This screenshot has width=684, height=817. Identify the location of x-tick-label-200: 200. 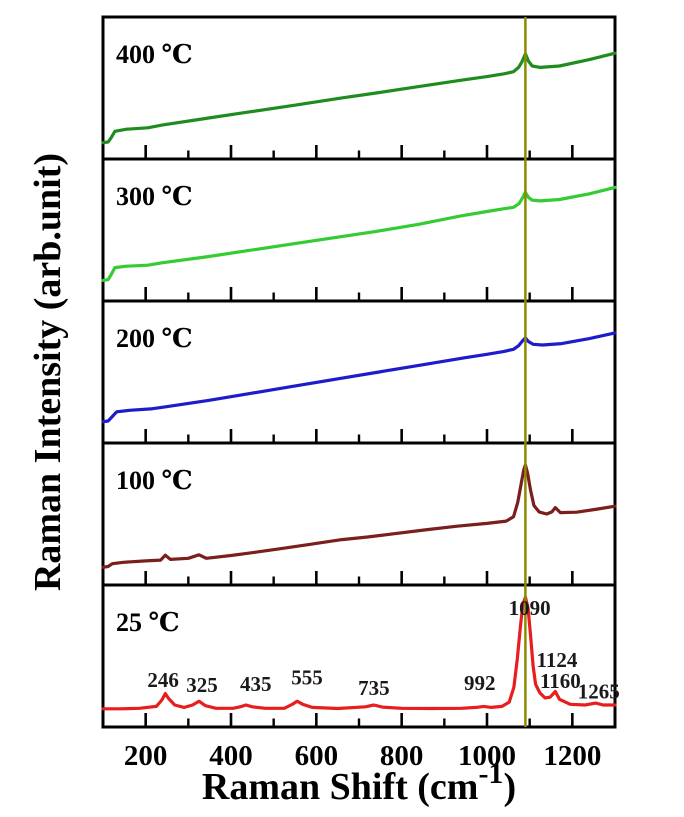
(146, 756).